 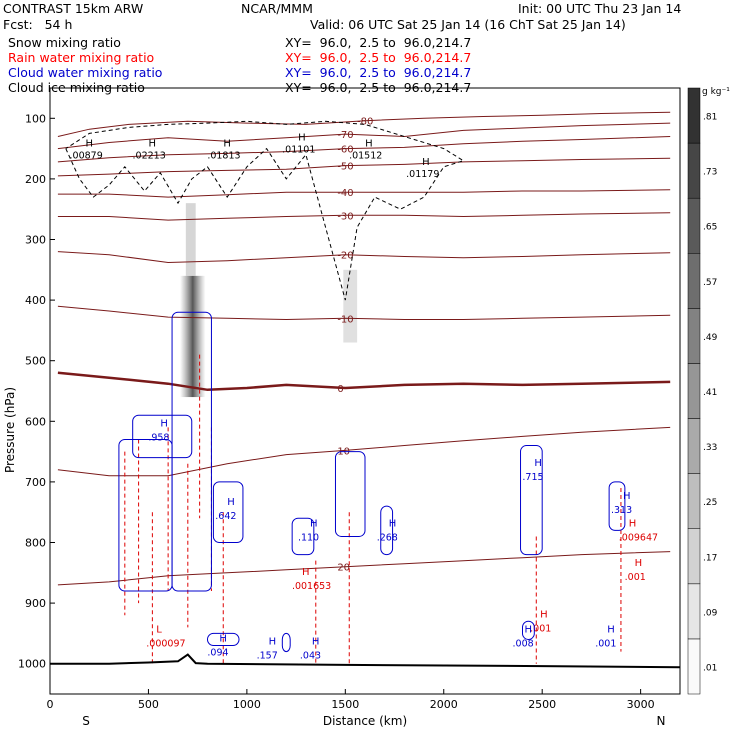 What do you see at coordinates (345, 319) in the screenshot?
I see `temp-contour-label: -10` at bounding box center [345, 319].